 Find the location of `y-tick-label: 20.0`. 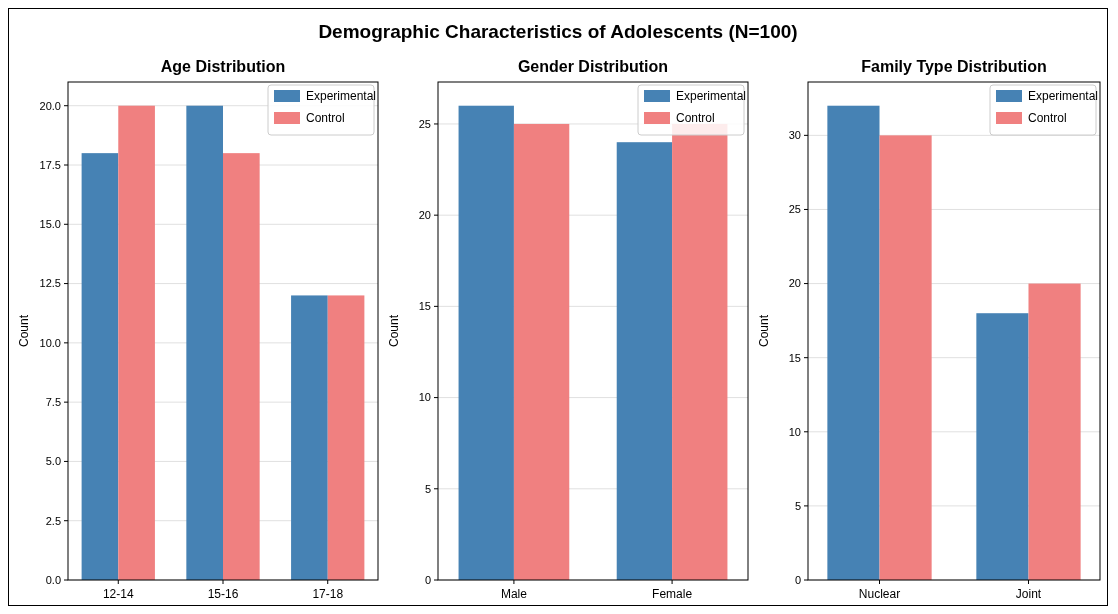

y-tick-label: 20.0 is located at coordinates (50, 105).